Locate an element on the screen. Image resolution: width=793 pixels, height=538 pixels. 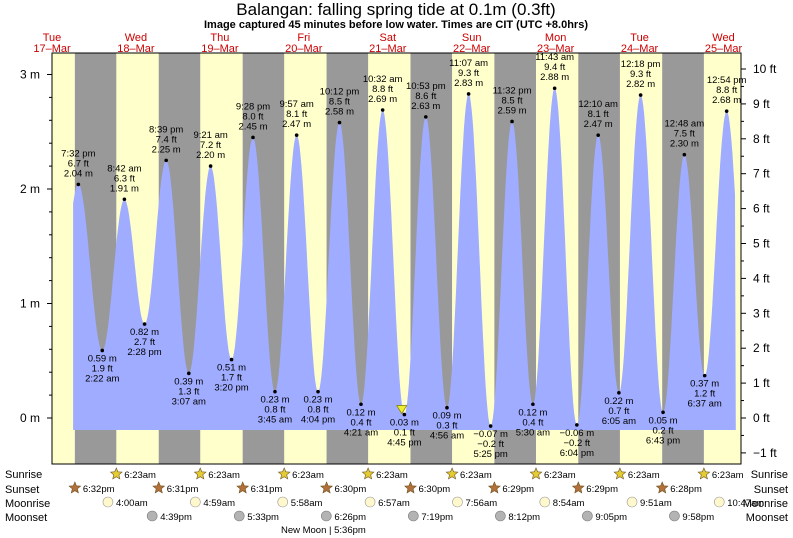
new-moon-label: New Moon | 5:36pm is located at coordinates (323, 530).